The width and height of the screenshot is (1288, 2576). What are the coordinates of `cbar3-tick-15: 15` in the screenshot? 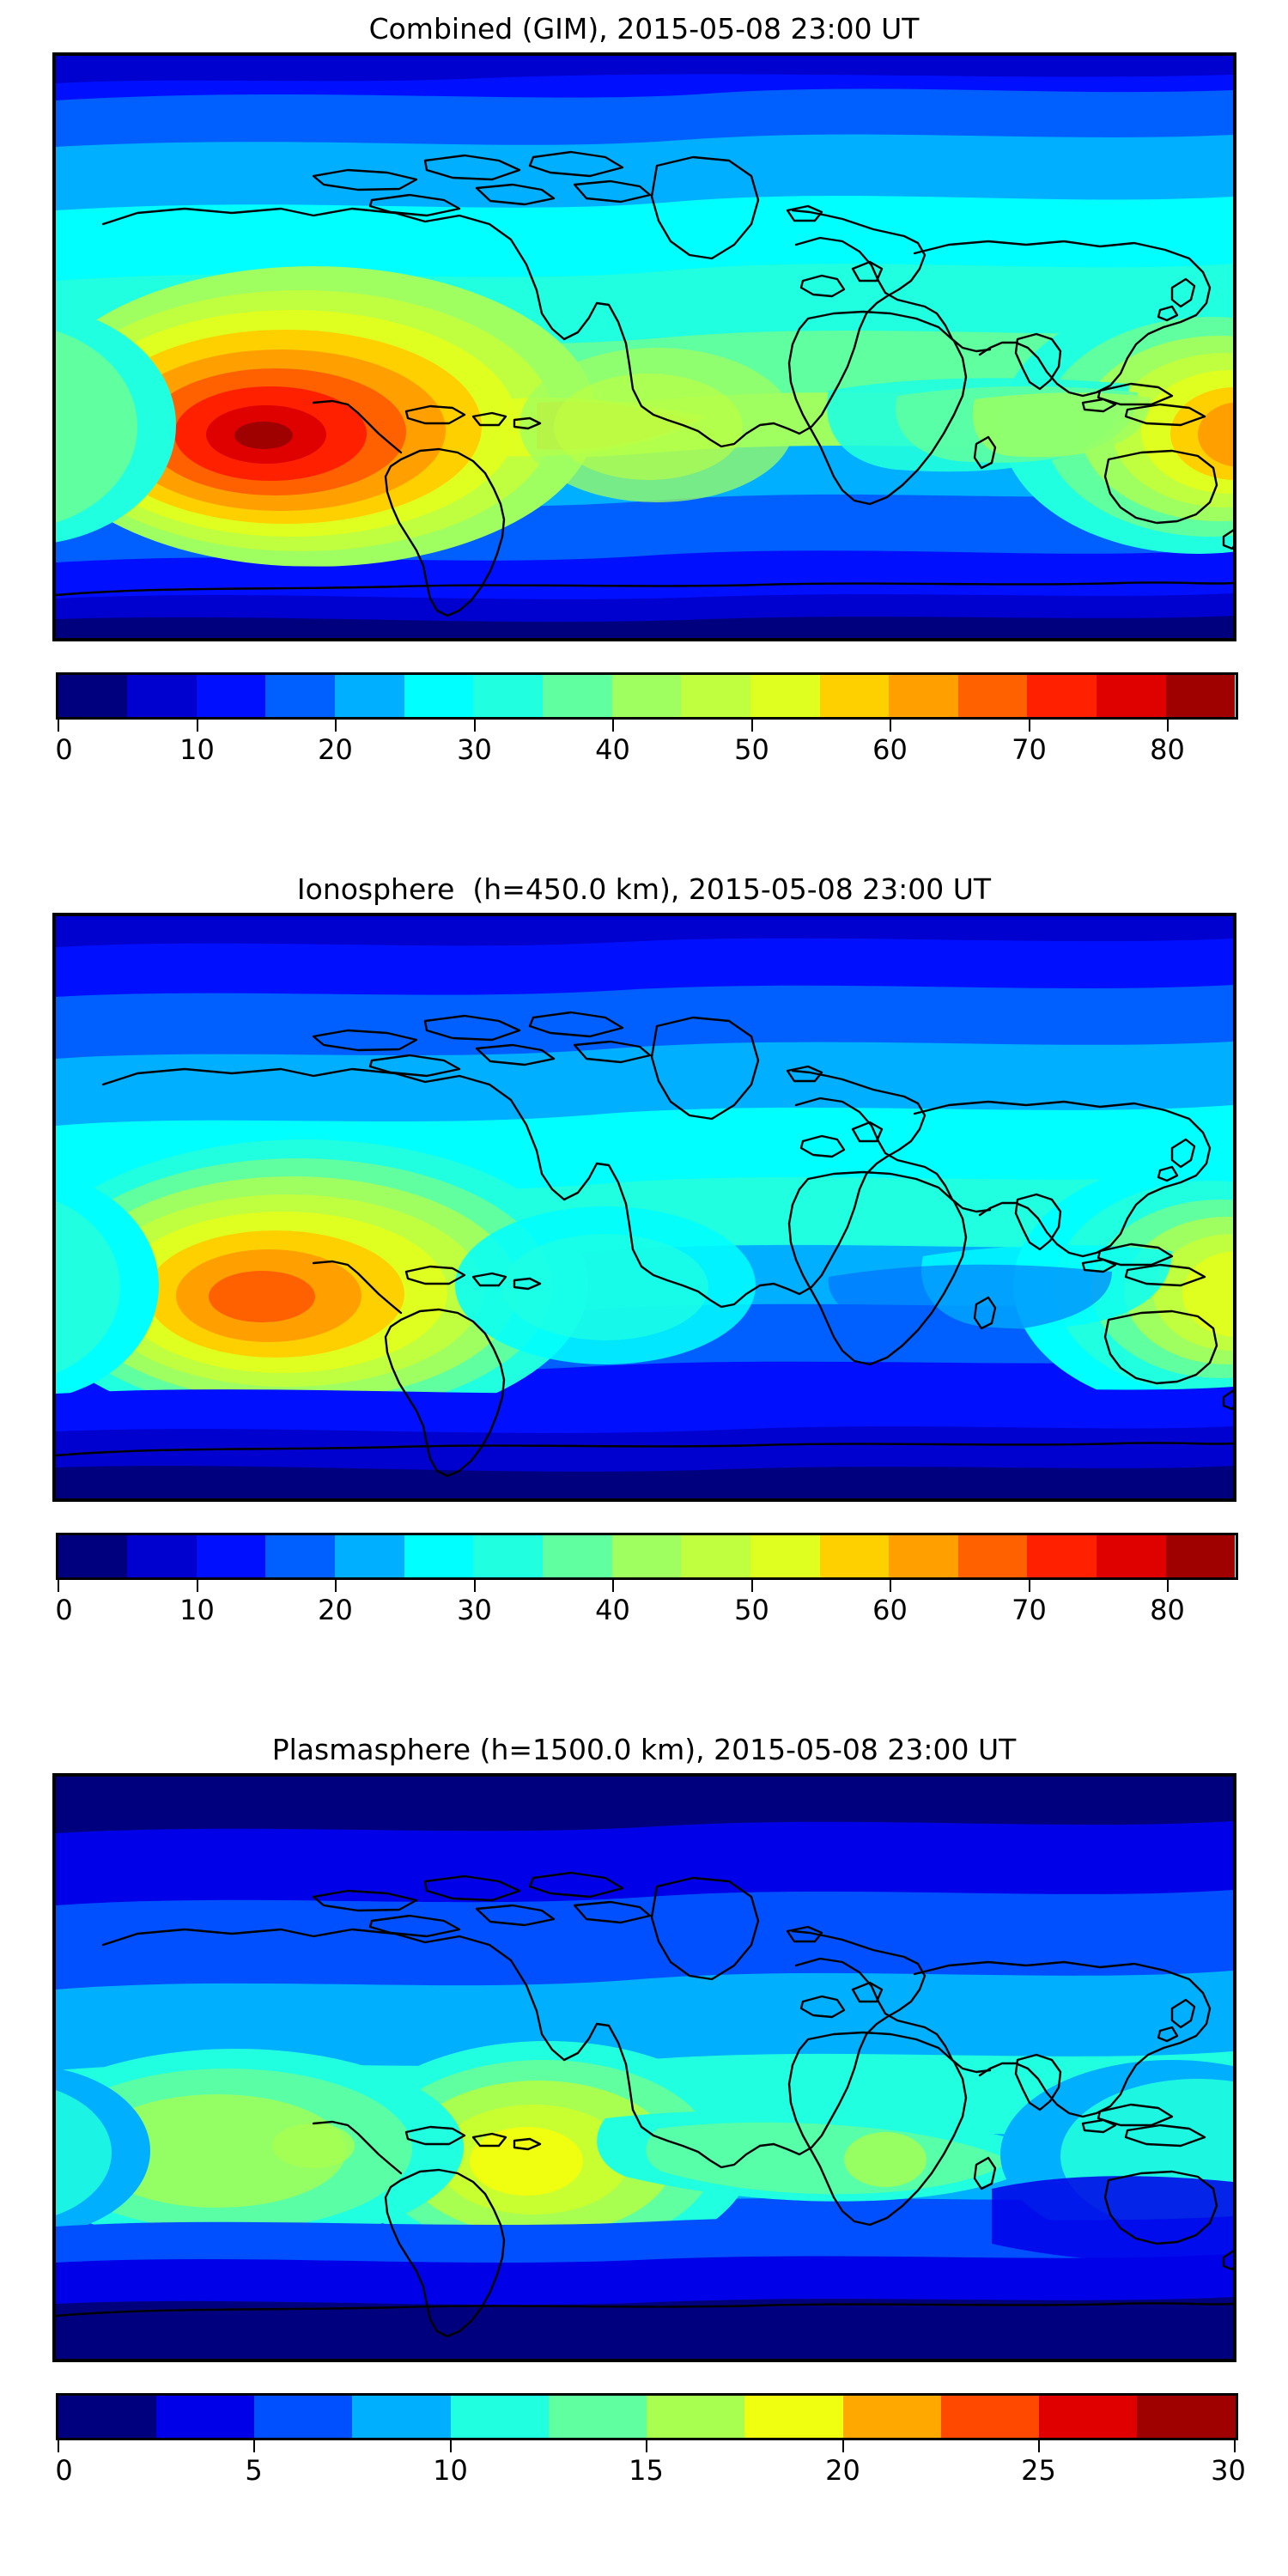 It's located at (647, 2470).